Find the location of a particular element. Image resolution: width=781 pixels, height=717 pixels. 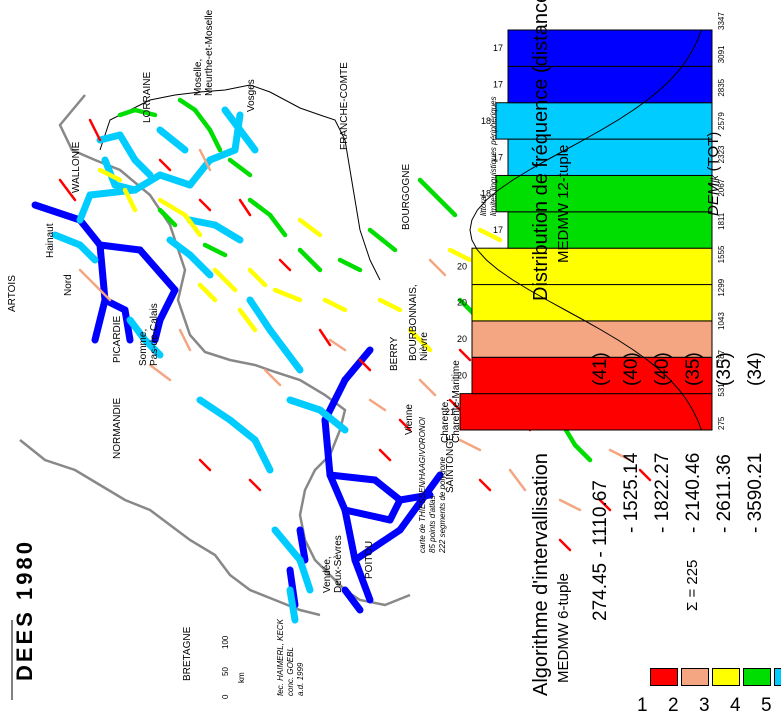

histogram-axis-label: DEMjk(TOT) is located at coordinates (713, 173).